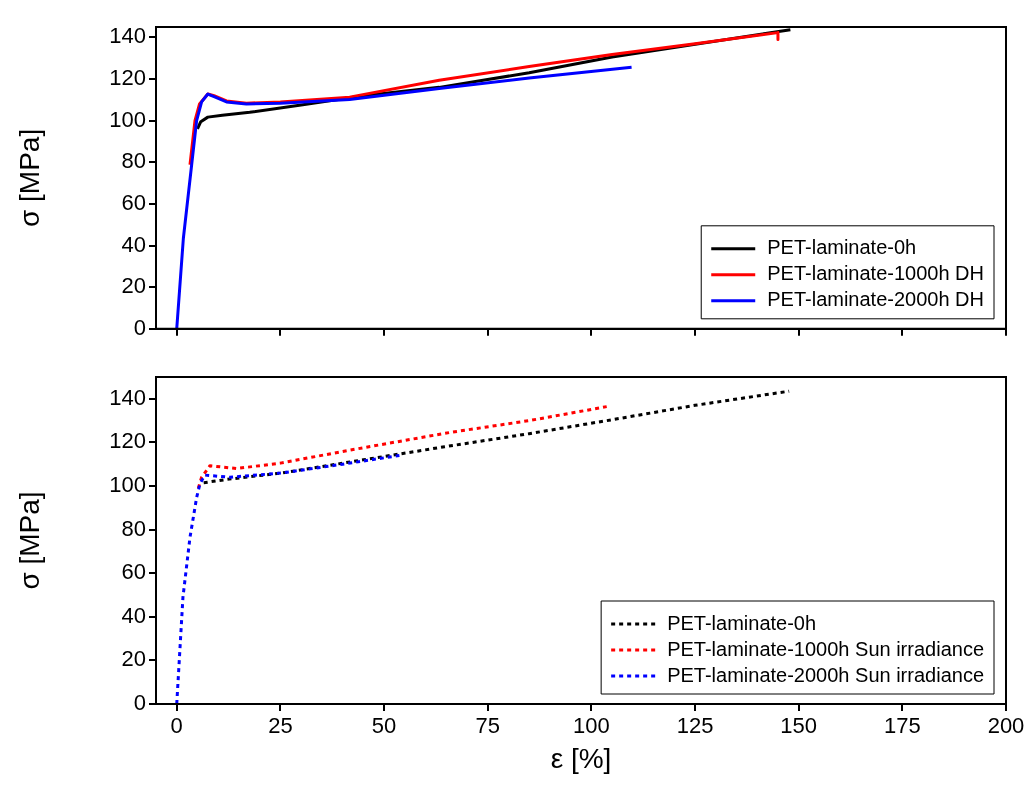  What do you see at coordinates (799, 726) in the screenshot?
I see `x-tick-label: 150` at bounding box center [799, 726].